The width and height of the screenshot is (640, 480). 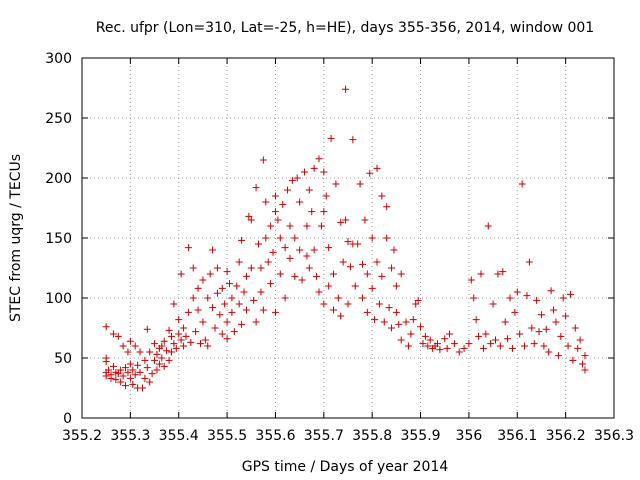 What do you see at coordinates (372, 436) in the screenshot?
I see `x-tick-label: 355.8` at bounding box center [372, 436].